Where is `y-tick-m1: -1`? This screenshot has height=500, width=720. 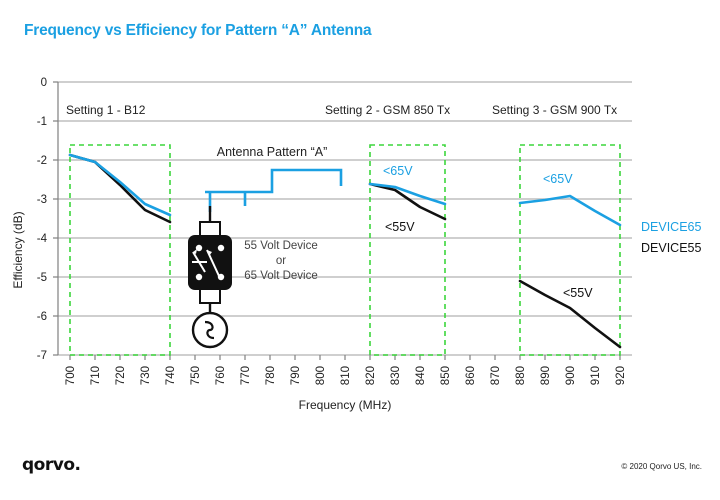 y-tick-m1: -1 is located at coordinates (42, 122).